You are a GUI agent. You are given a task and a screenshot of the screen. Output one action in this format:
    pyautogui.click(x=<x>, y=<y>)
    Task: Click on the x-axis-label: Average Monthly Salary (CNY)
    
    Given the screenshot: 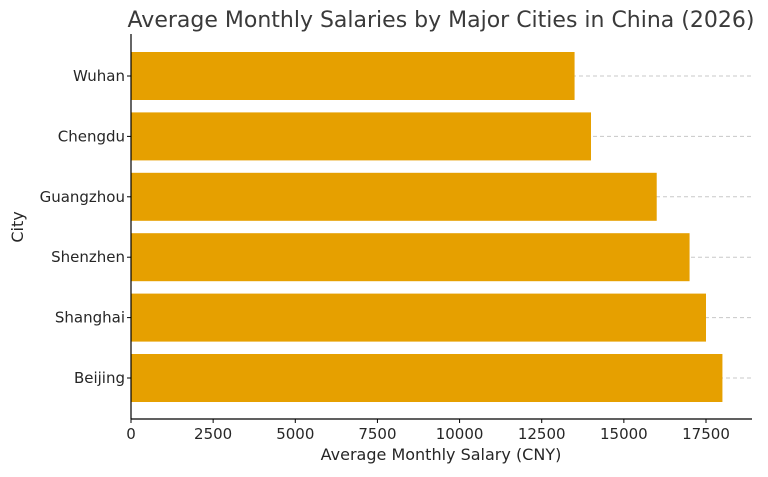 What is the action you would take?
    pyautogui.click(x=441, y=454)
    